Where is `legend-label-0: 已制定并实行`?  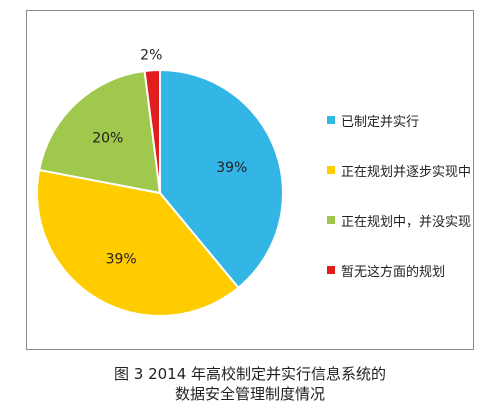 legend-label-0: 已制定并实行 is located at coordinates (380, 122).